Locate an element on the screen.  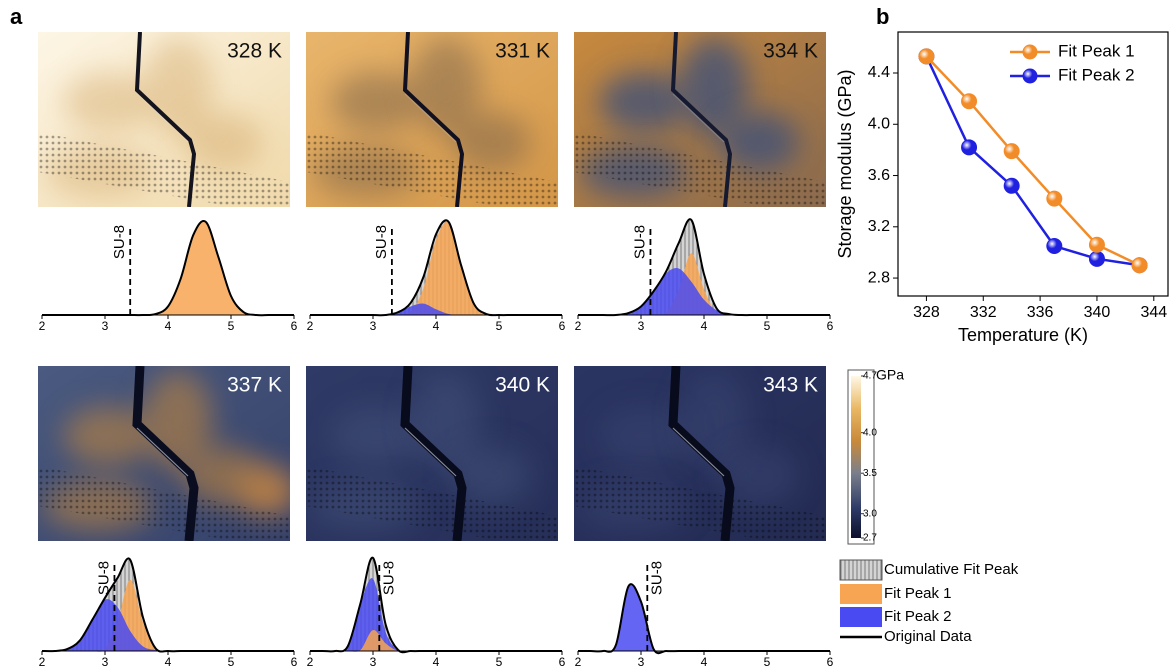
colorbar is located at coordinates (856, 457).